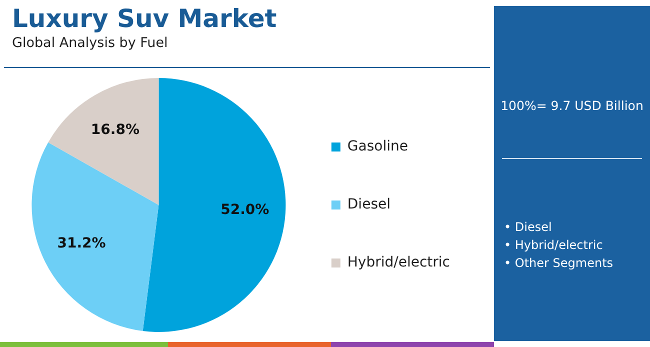 This screenshot has width=650, height=347. Describe the element at coordinates (572, 105) in the screenshot. I see `text: 100%= 9.7 USD Billion` at that location.